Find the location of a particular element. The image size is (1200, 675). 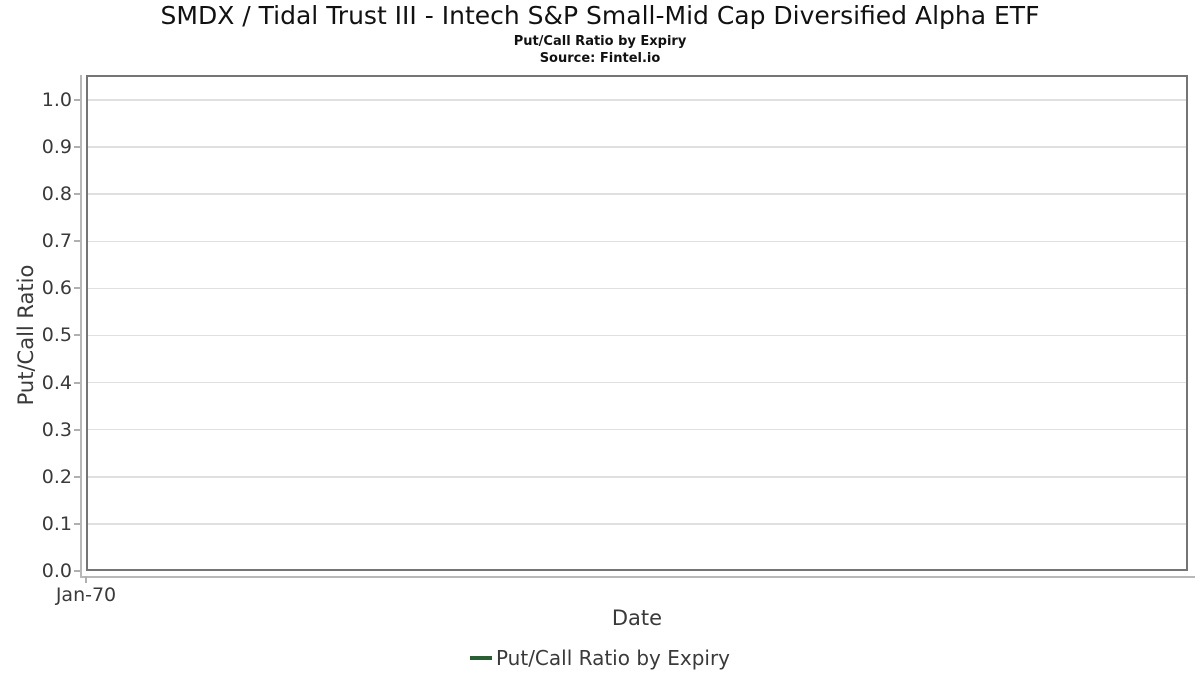

y-tick-label: 0.2 is located at coordinates (56, 476).